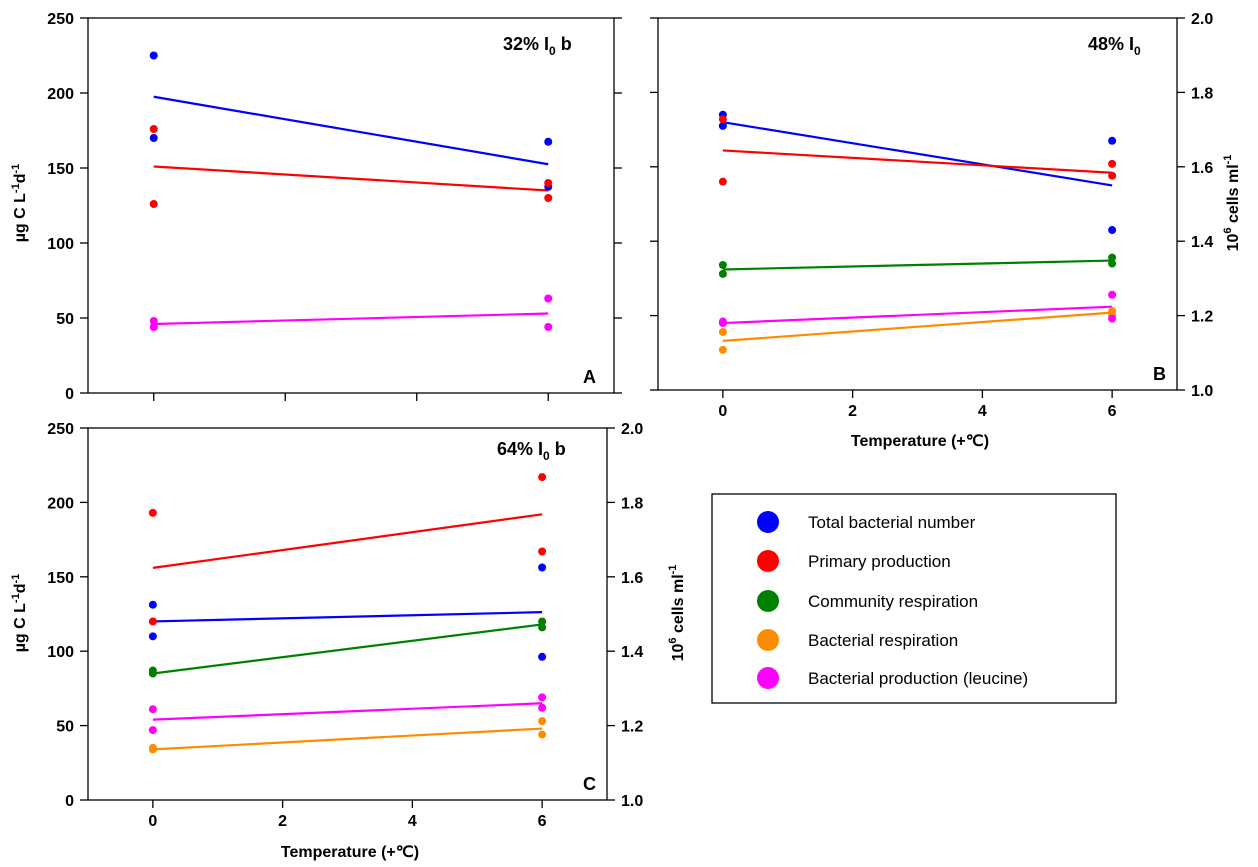  Describe the element at coordinates (1114, 46) in the screenshot. I see `panel-b-annotation: 48% I0` at that location.